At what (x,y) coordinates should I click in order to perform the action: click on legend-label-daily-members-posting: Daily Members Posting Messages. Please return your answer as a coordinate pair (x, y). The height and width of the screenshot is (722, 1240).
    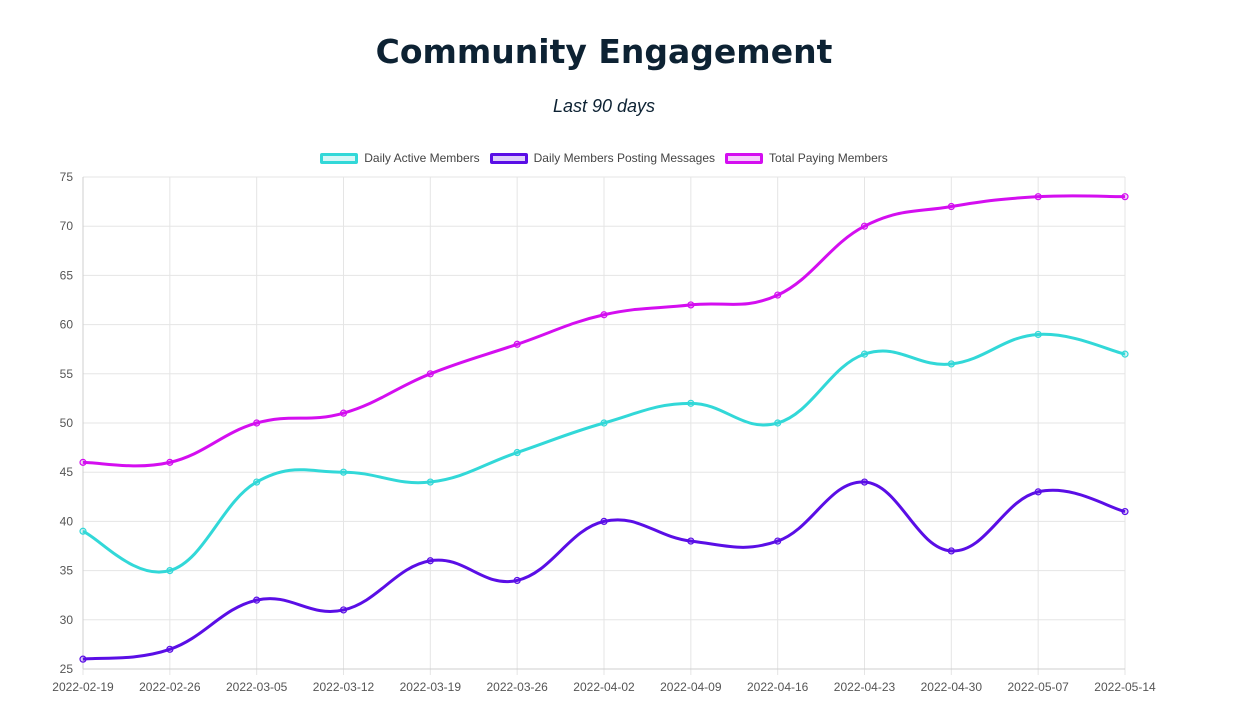
    Looking at the image, I should click on (624, 158).